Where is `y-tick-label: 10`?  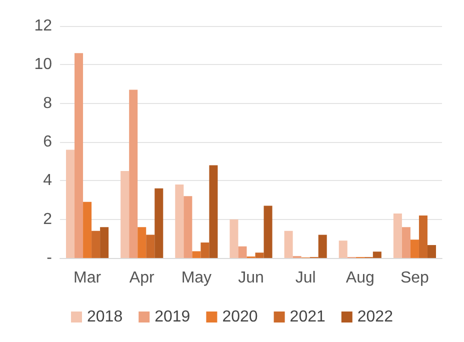 y-tick-label: 10 is located at coordinates (43, 65).